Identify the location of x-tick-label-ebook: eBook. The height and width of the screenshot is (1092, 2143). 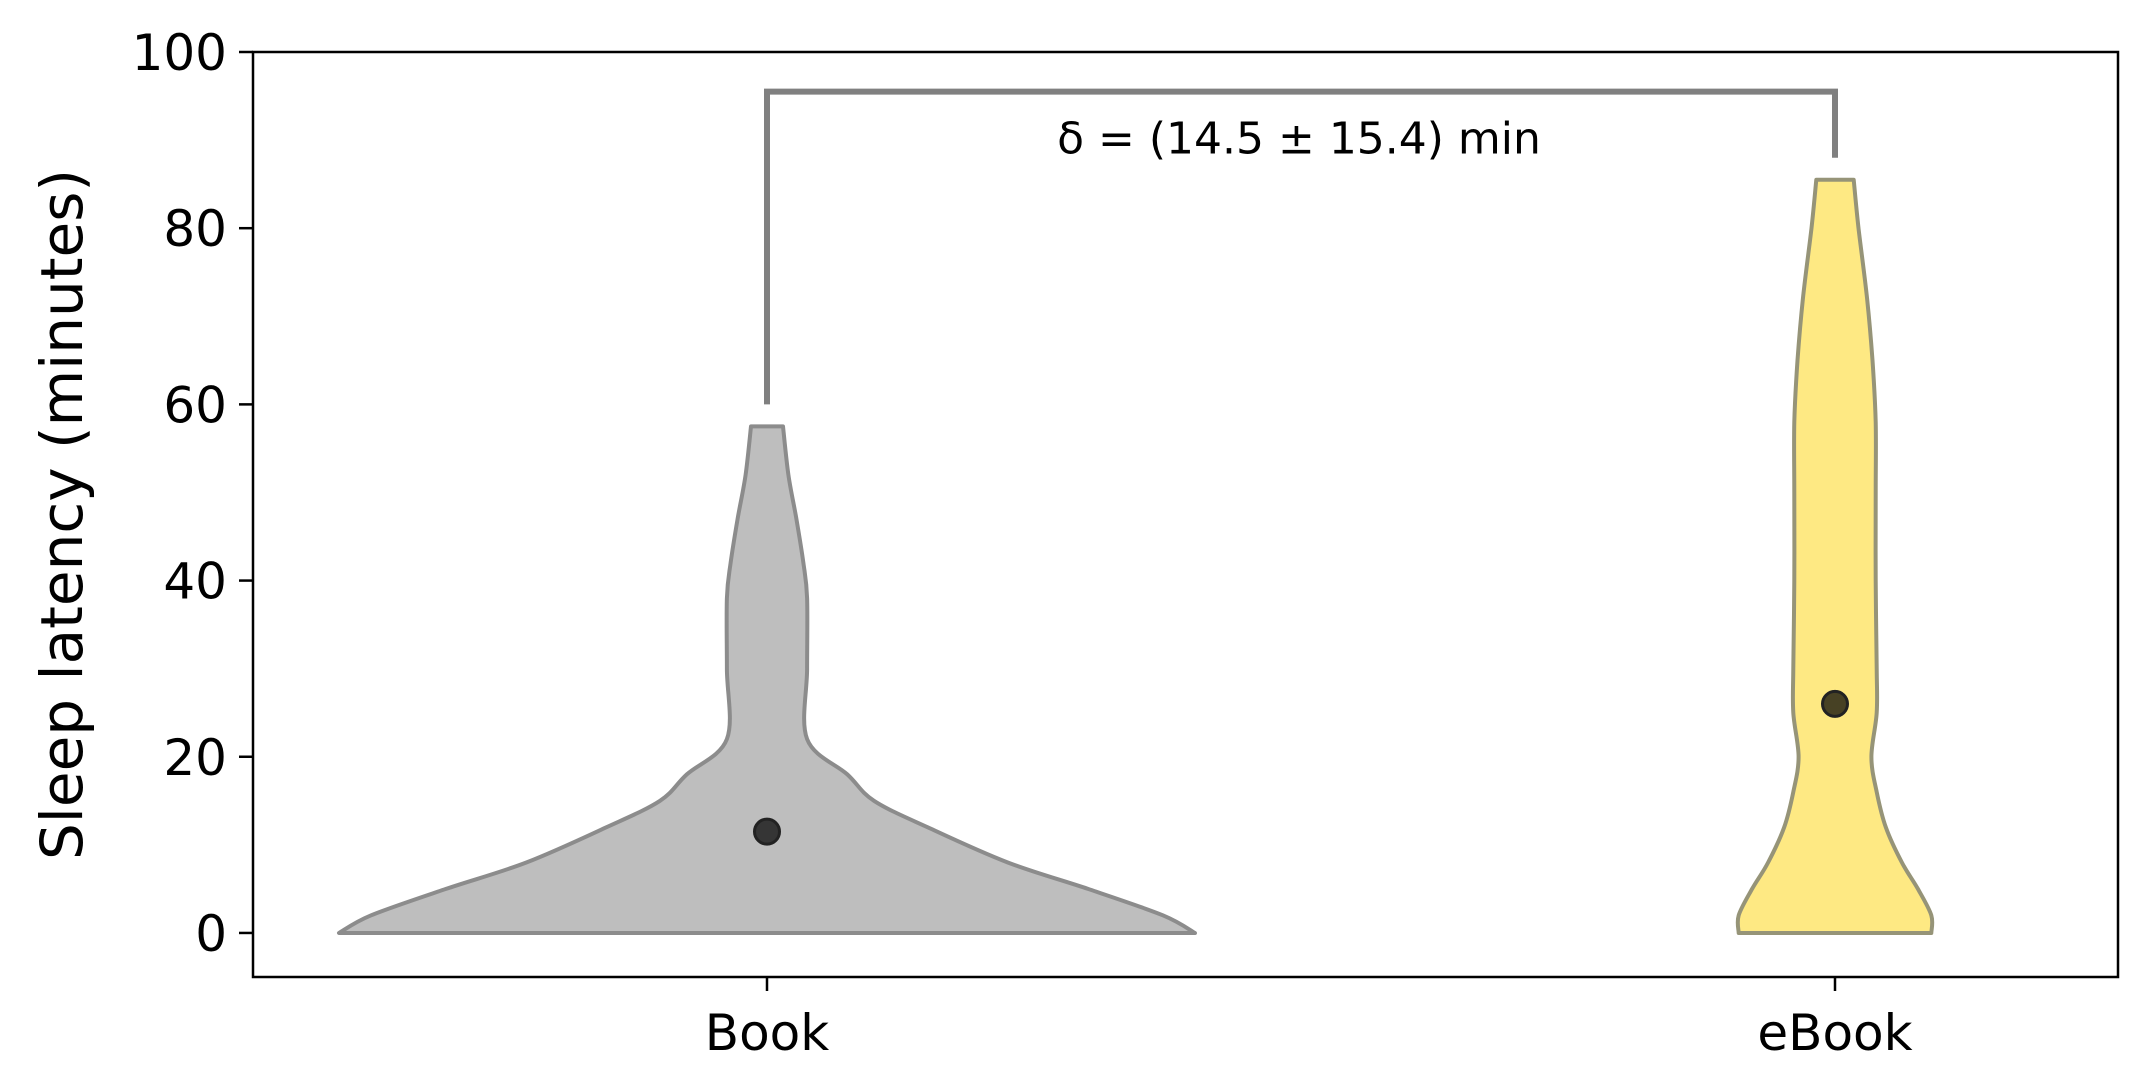
(1834, 1033).